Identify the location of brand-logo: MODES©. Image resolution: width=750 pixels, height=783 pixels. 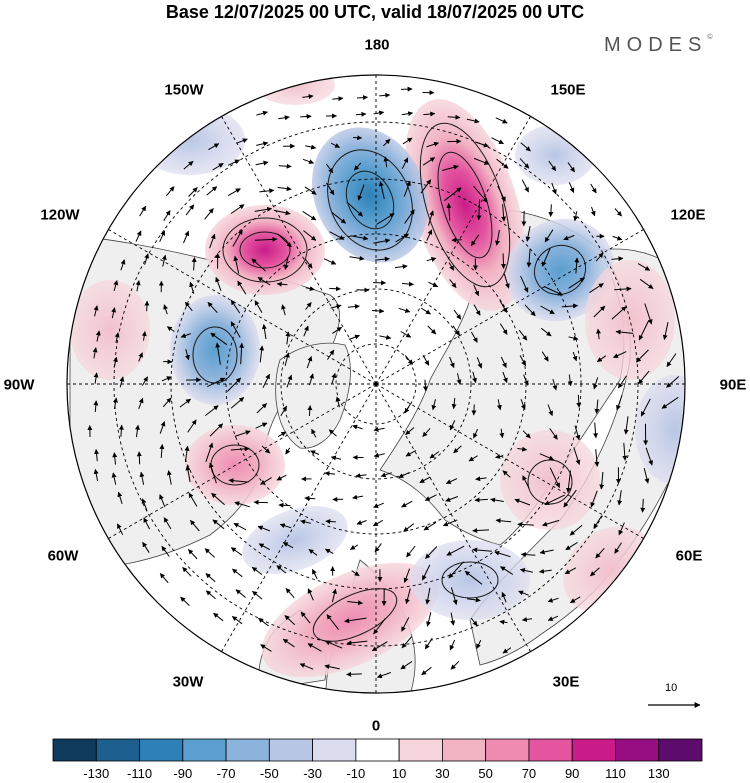
(658, 45).